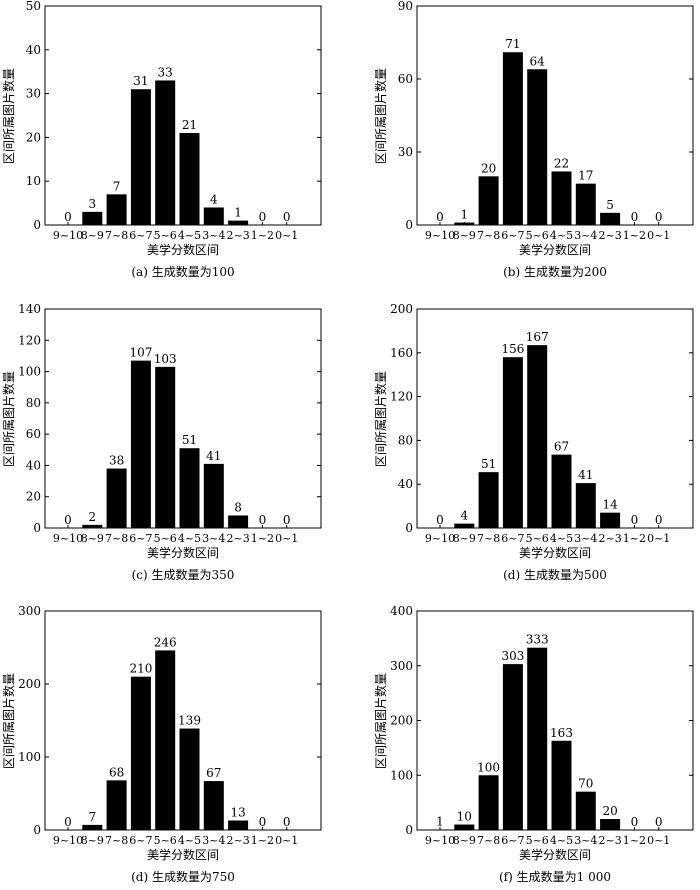  What do you see at coordinates (29, 340) in the screenshot?
I see `y-tick-label: 120` at bounding box center [29, 340].